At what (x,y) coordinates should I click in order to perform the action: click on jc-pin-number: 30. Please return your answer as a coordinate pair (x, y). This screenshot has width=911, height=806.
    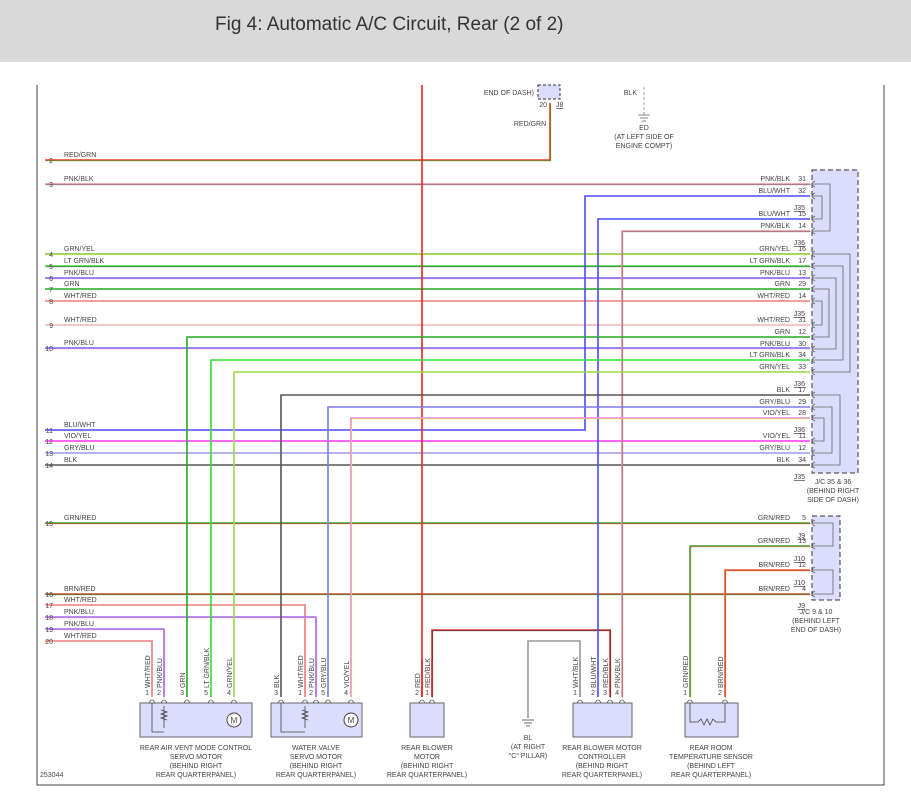
    Looking at the image, I should click on (802, 344).